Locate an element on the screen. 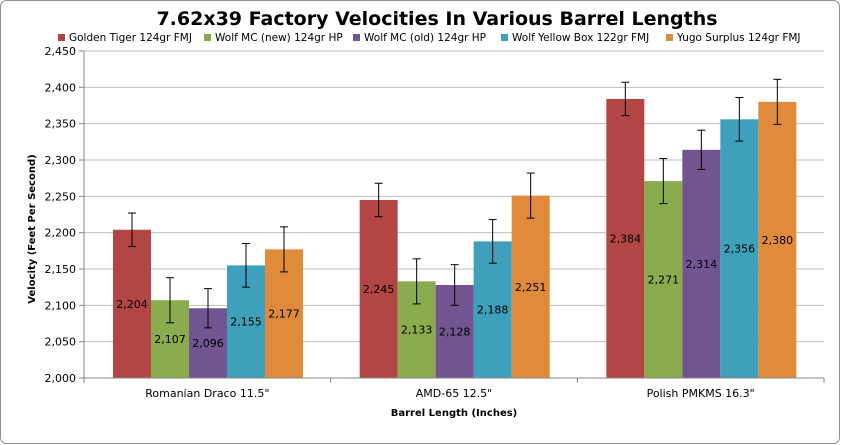 The height and width of the screenshot is (445, 841). y-tick-label: 2,000 is located at coordinates (61, 378).